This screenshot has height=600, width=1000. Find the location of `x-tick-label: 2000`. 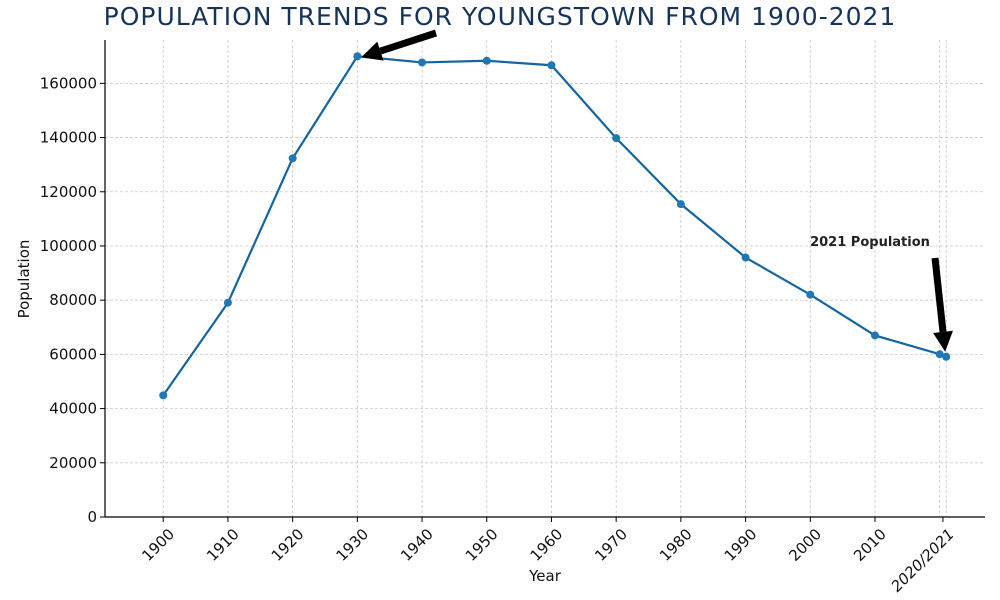

x-tick-label: 2000 is located at coordinates (805, 545).